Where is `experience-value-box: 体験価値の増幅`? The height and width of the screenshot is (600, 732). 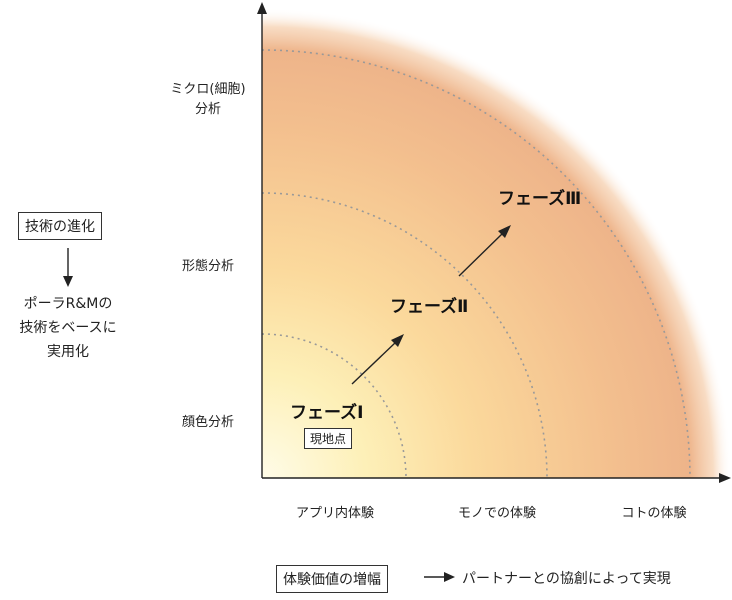 experience-value-box: 体験価値の増幅 is located at coordinates (332, 579).